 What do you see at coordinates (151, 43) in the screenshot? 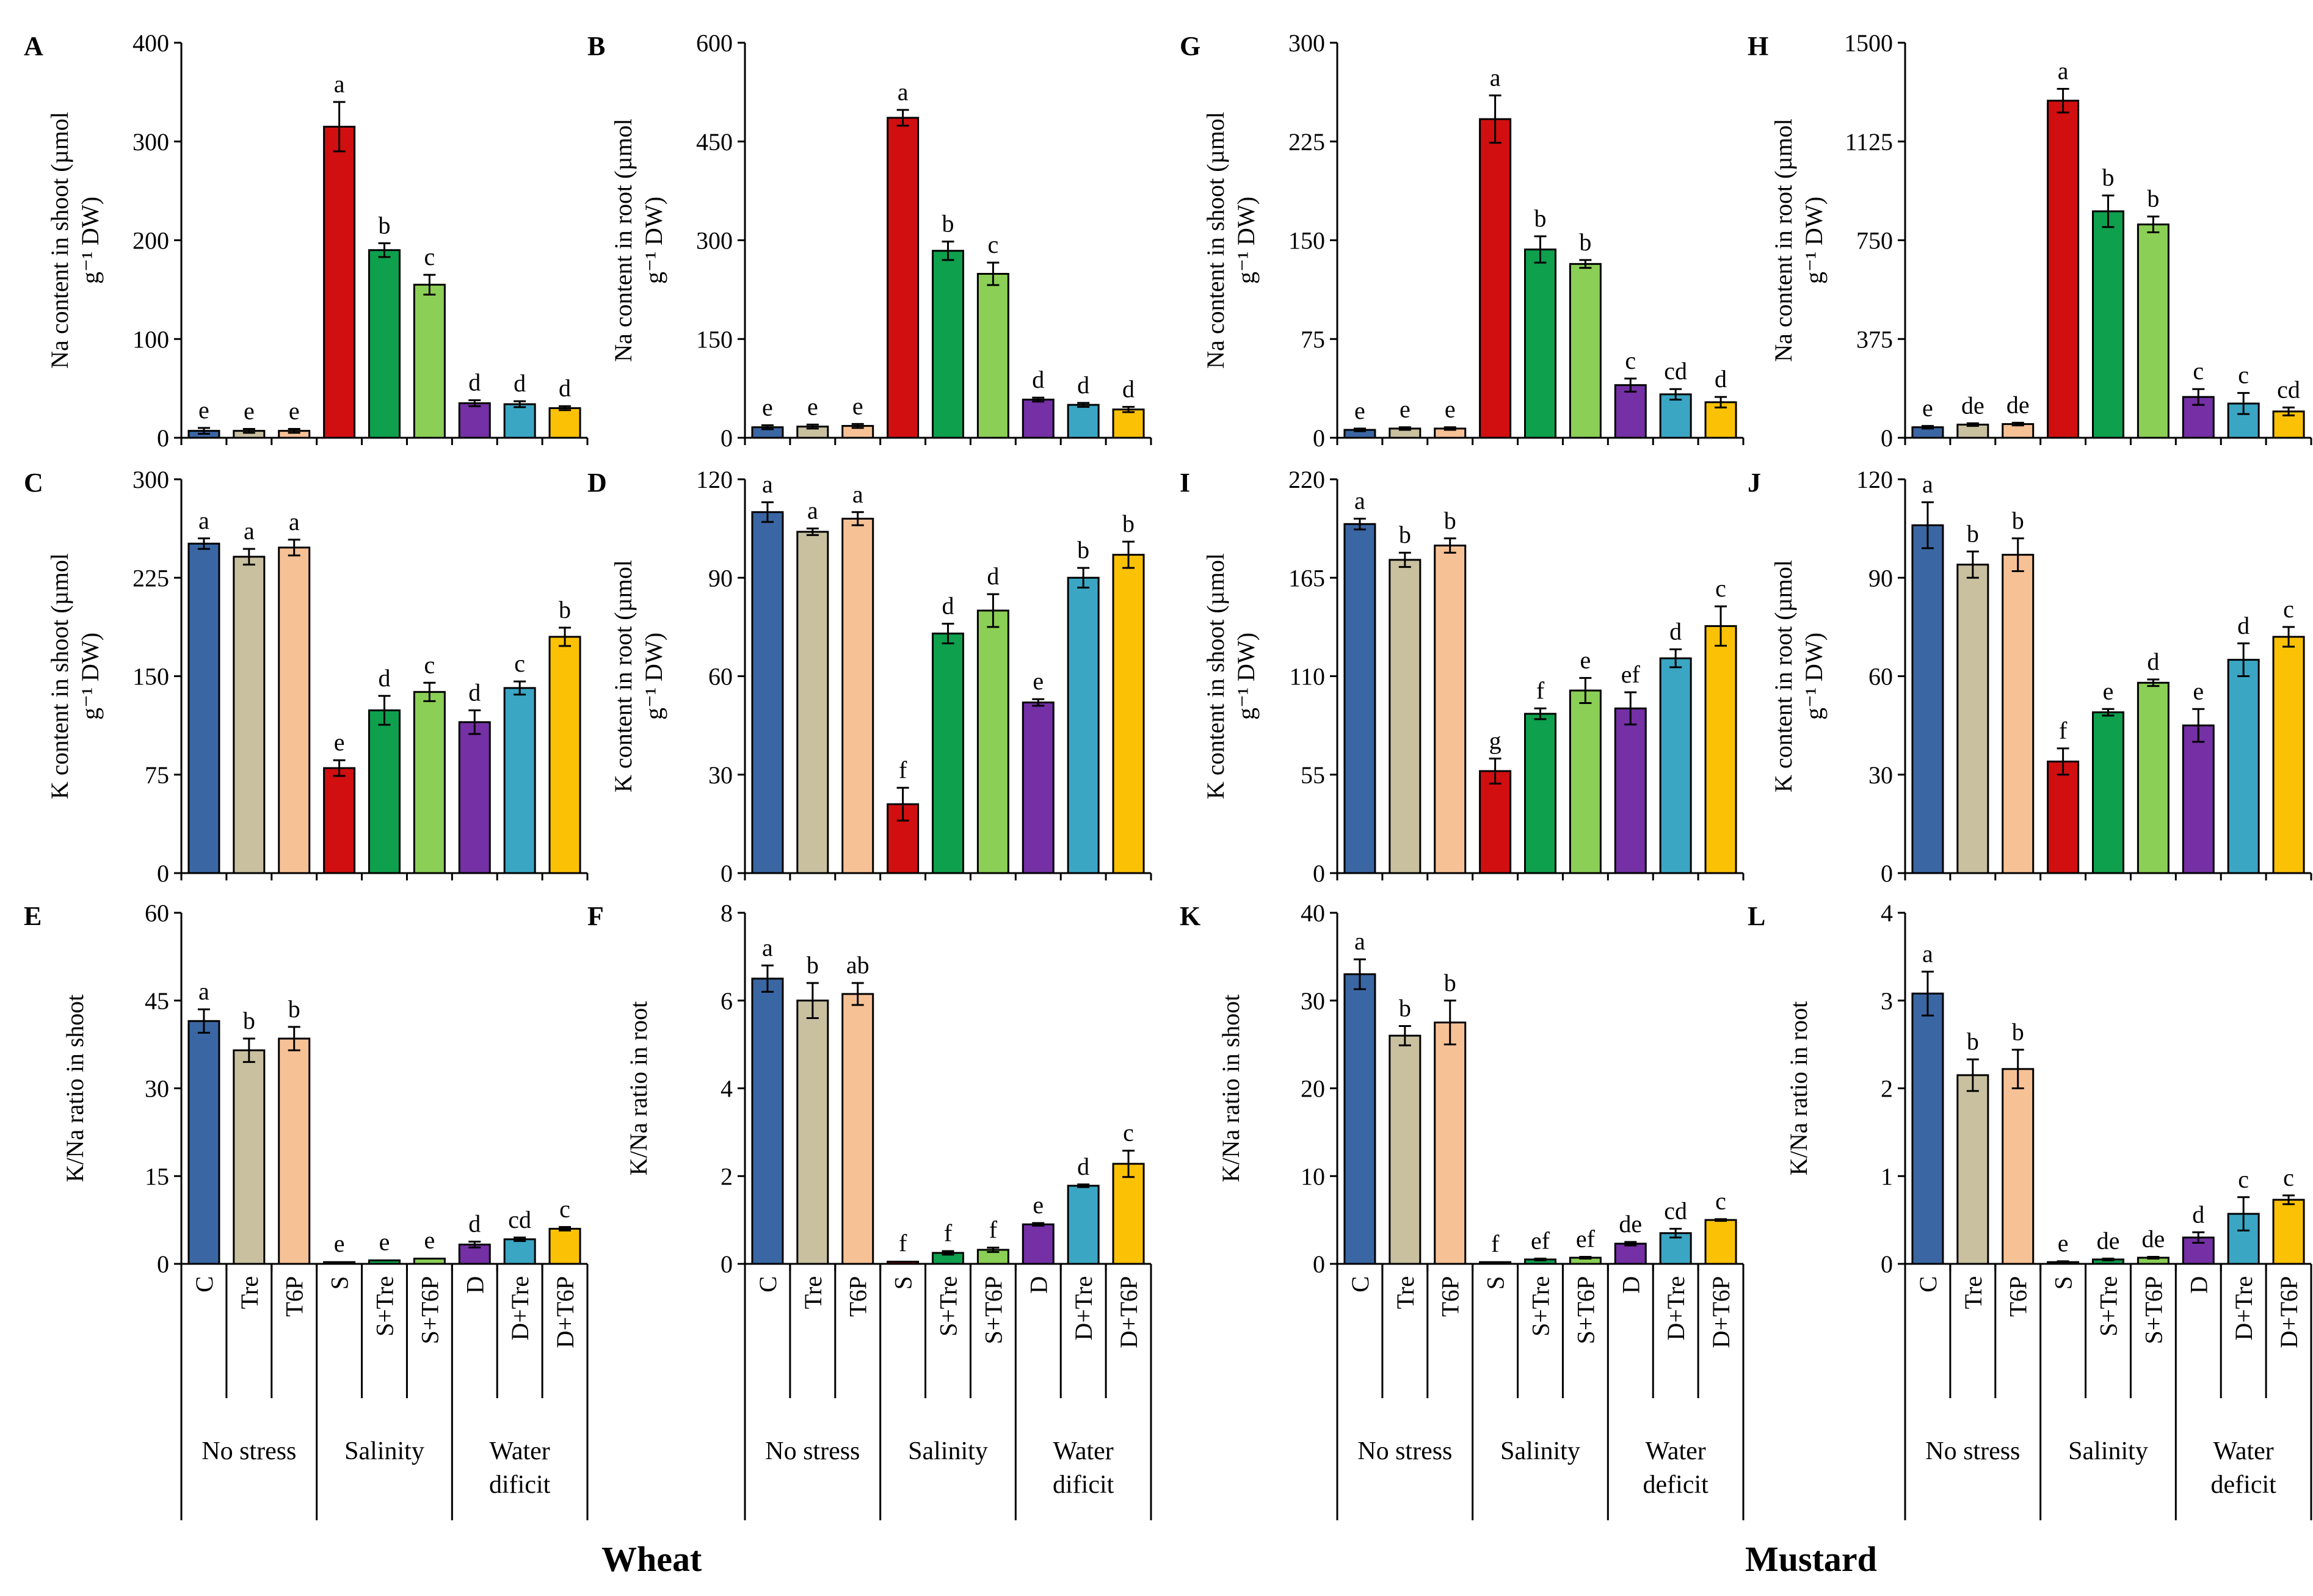
I see `y-tick-label: 400` at bounding box center [151, 43].